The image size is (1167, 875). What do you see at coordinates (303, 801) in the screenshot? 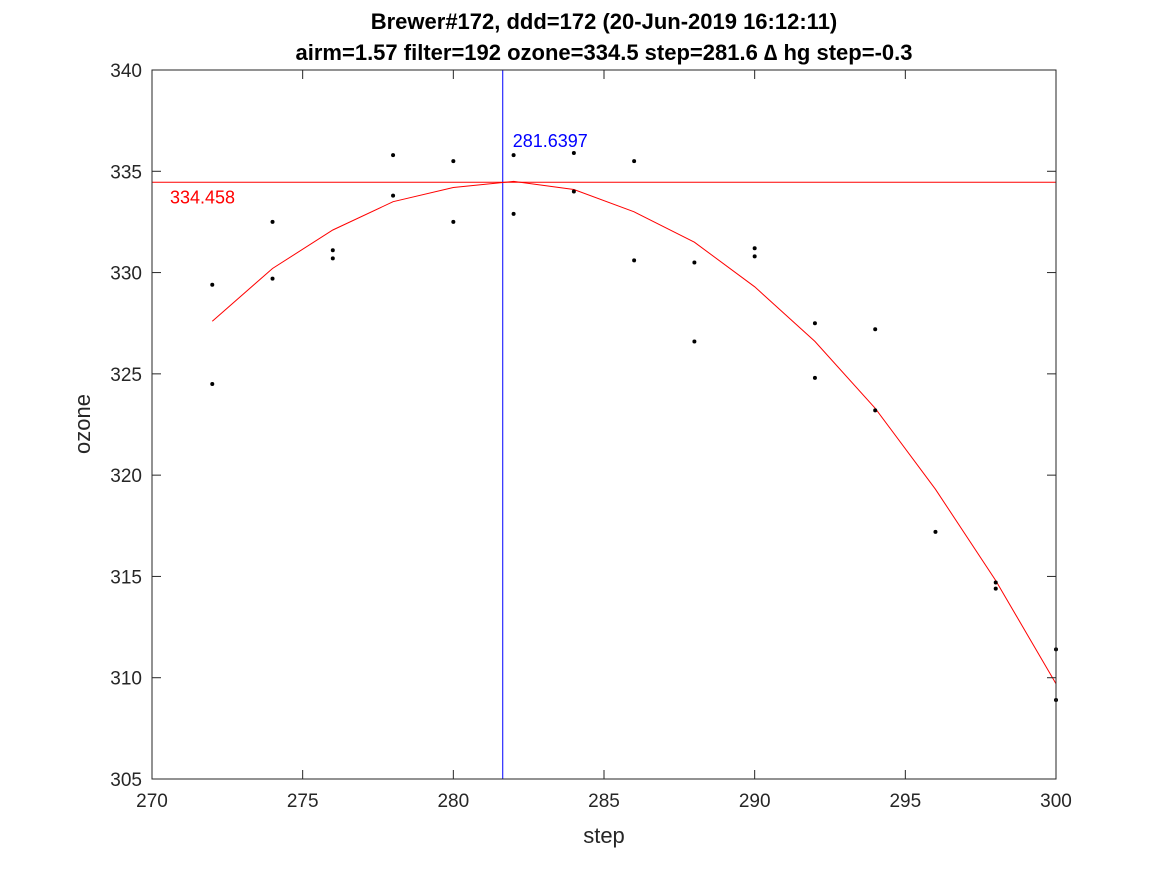
I see `x-tick-label: 275` at bounding box center [303, 801].